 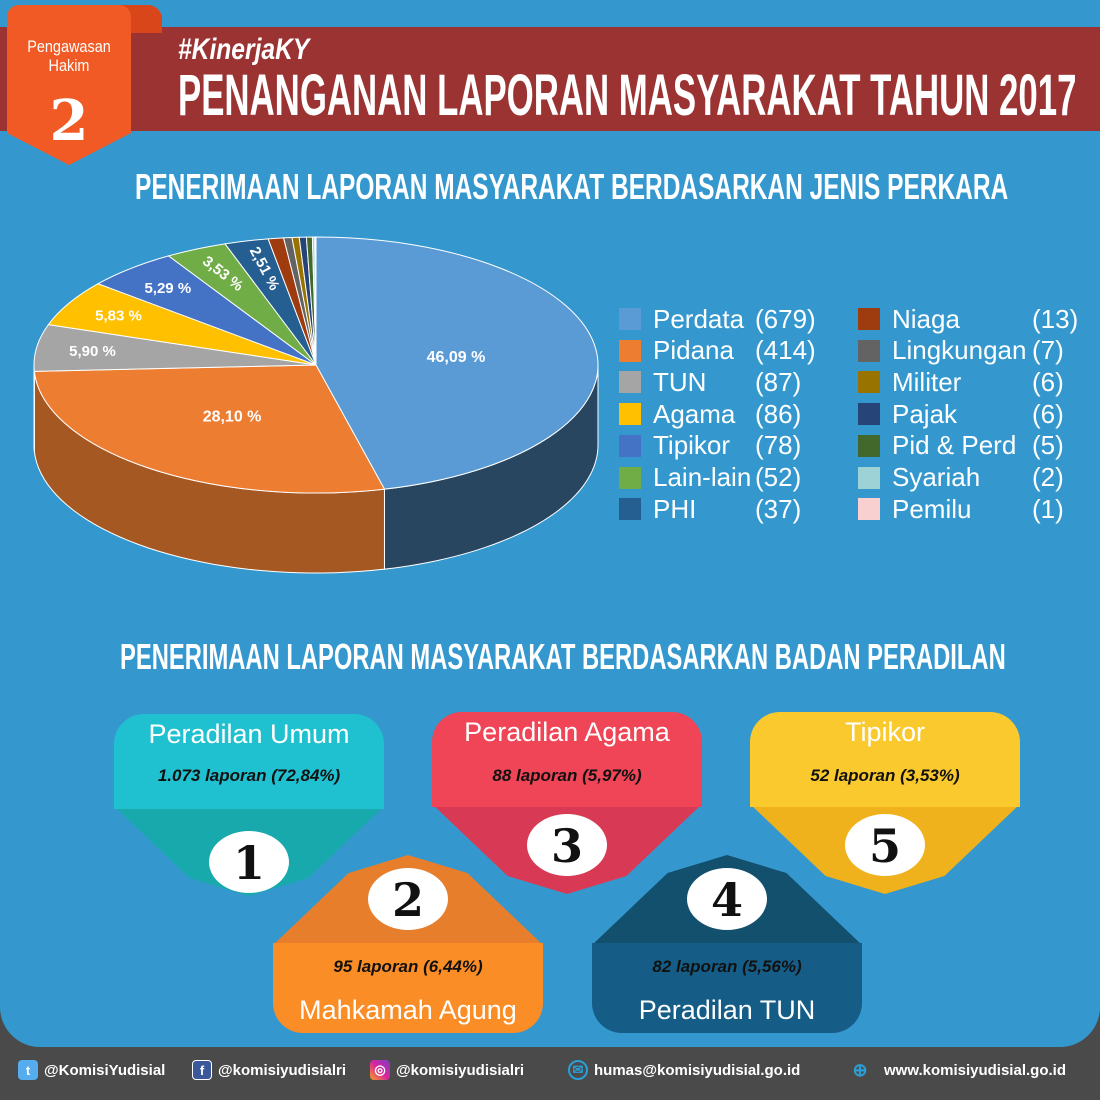 I want to click on legend-label: Militer, so click(x=927, y=381).